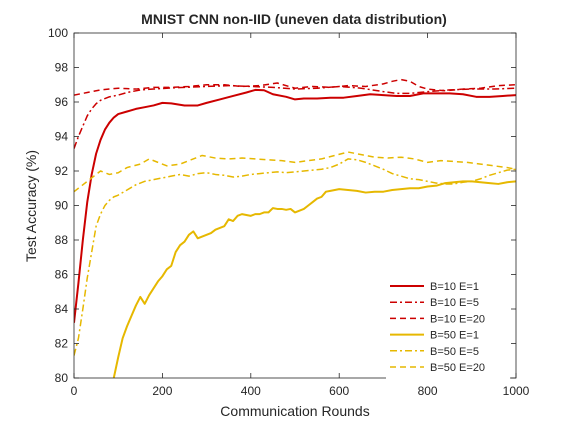  What do you see at coordinates (516, 391) in the screenshot?
I see `x-tick-label: 1000` at bounding box center [516, 391].